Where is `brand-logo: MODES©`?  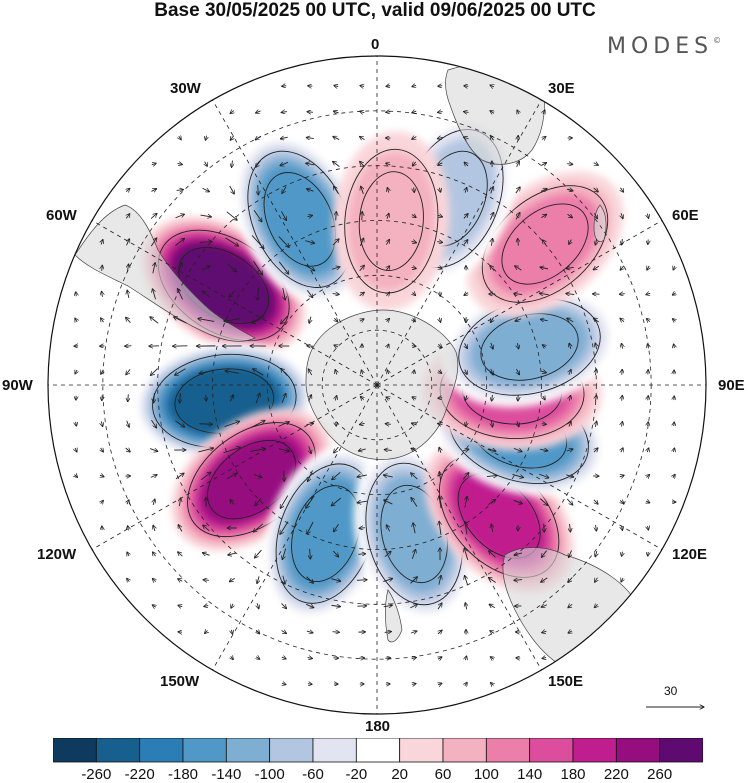 brand-logo: MODES© is located at coordinates (664, 46).